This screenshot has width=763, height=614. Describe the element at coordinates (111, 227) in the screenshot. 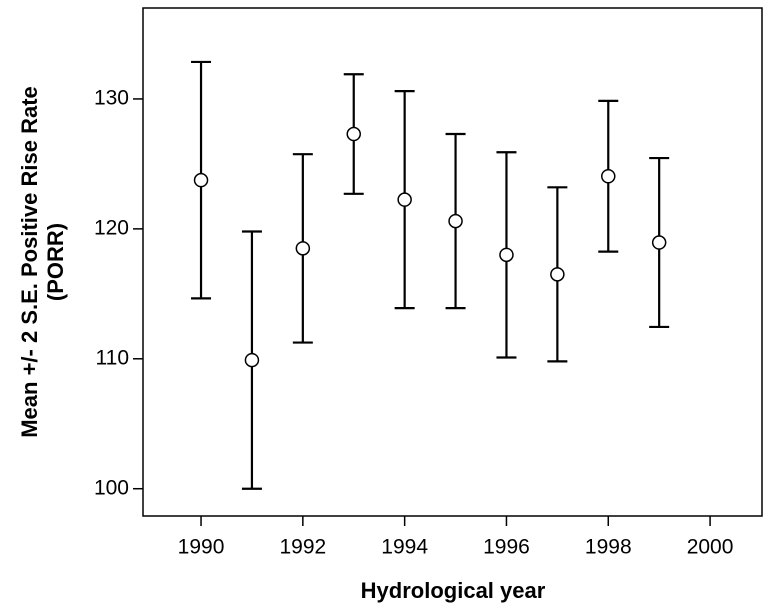

I see `y-tick-label: 120` at that location.